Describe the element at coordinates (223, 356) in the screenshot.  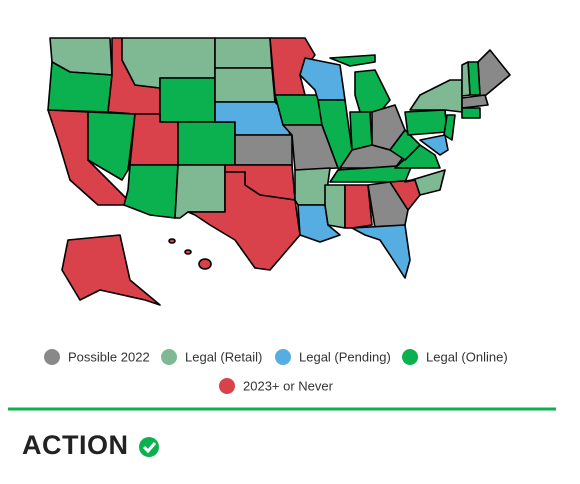
I see `legend-label: Legal (Retail)` at that location.